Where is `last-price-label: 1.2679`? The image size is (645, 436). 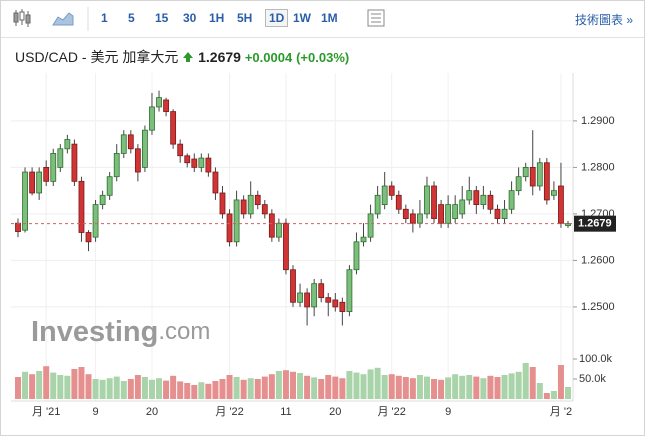 last-price-label: 1.2679 is located at coordinates (595, 224).